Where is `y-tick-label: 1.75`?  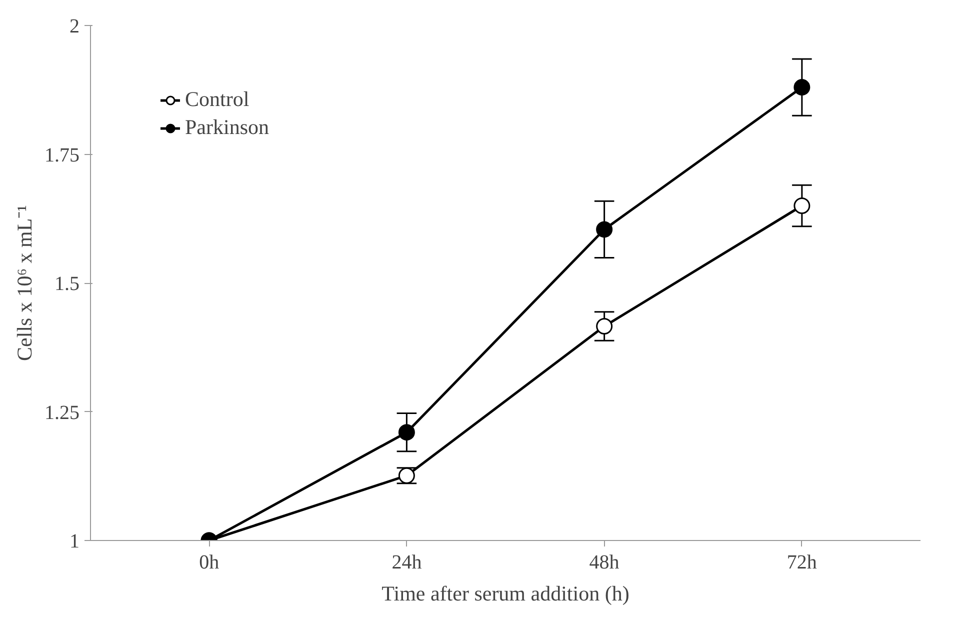 y-tick-label: 1.75 is located at coordinates (62, 155).